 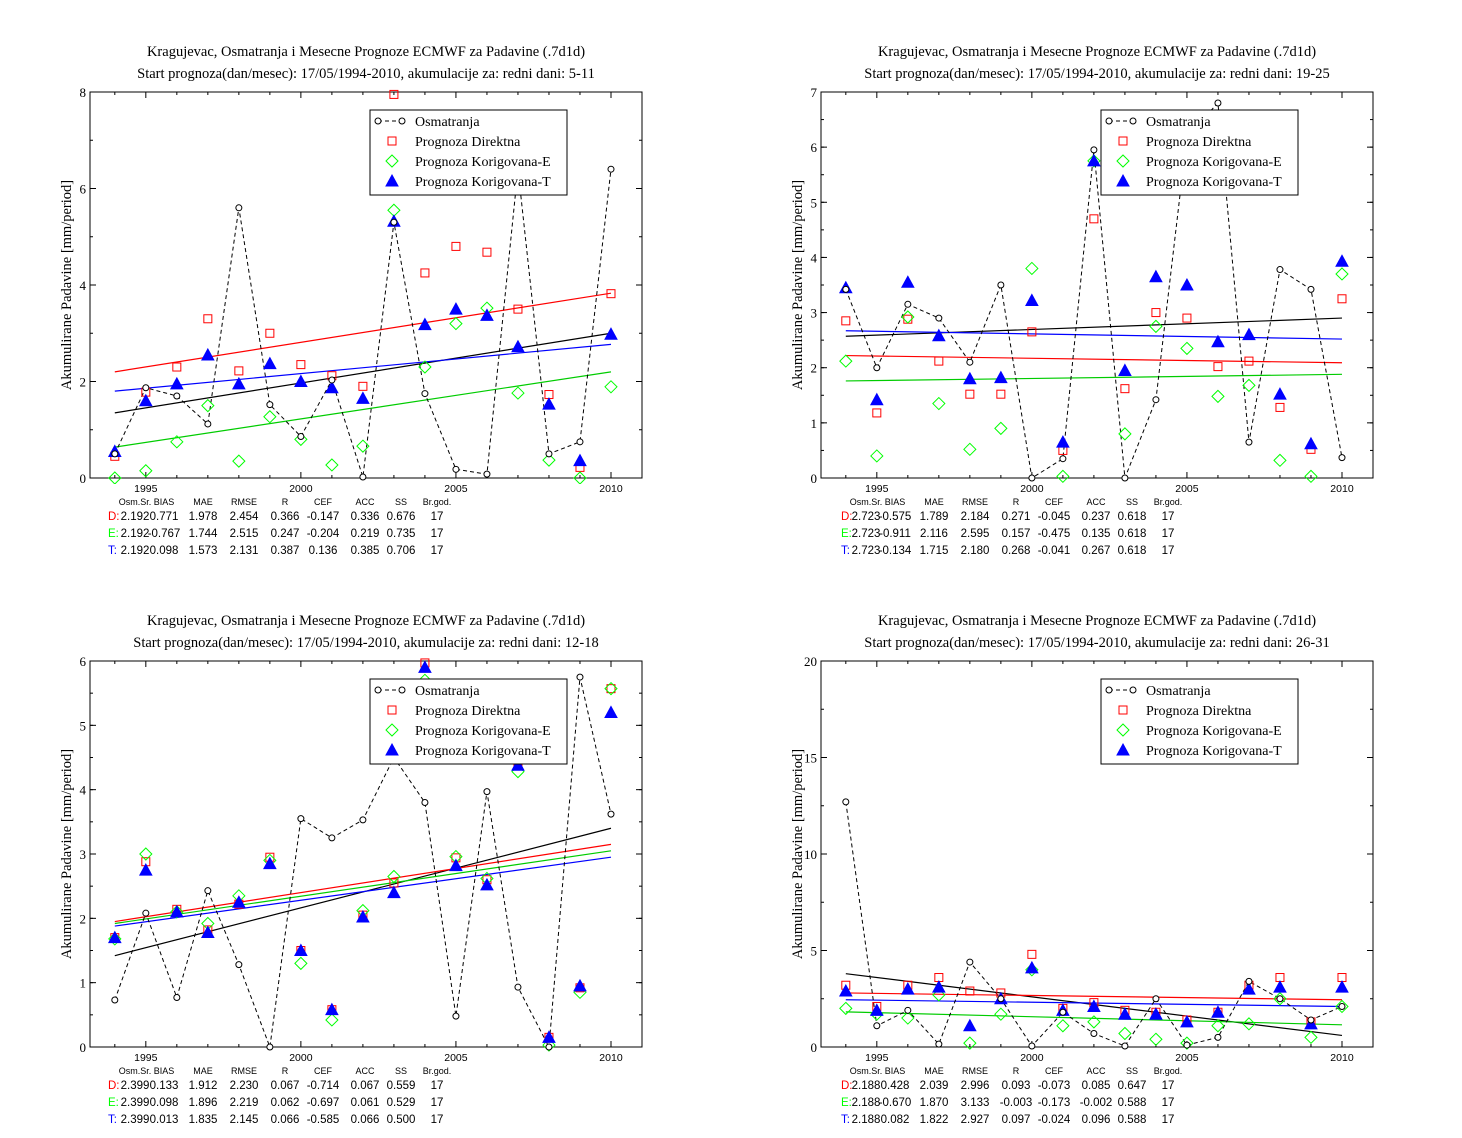 I want to click on stats-cell: -0.670, so click(x=895, y=1103).